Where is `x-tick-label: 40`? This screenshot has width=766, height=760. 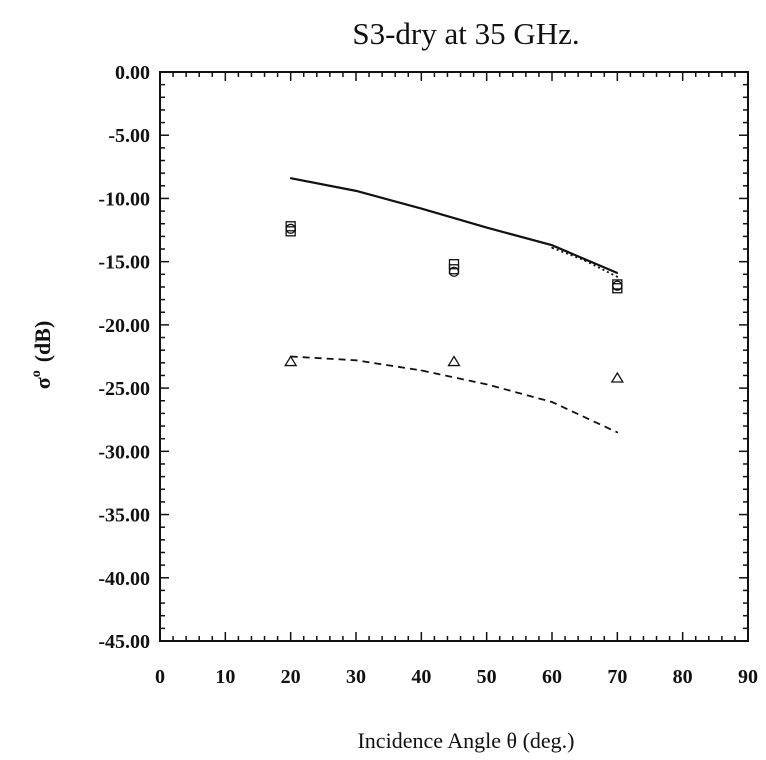 x-tick-label: 40 is located at coordinates (421, 677).